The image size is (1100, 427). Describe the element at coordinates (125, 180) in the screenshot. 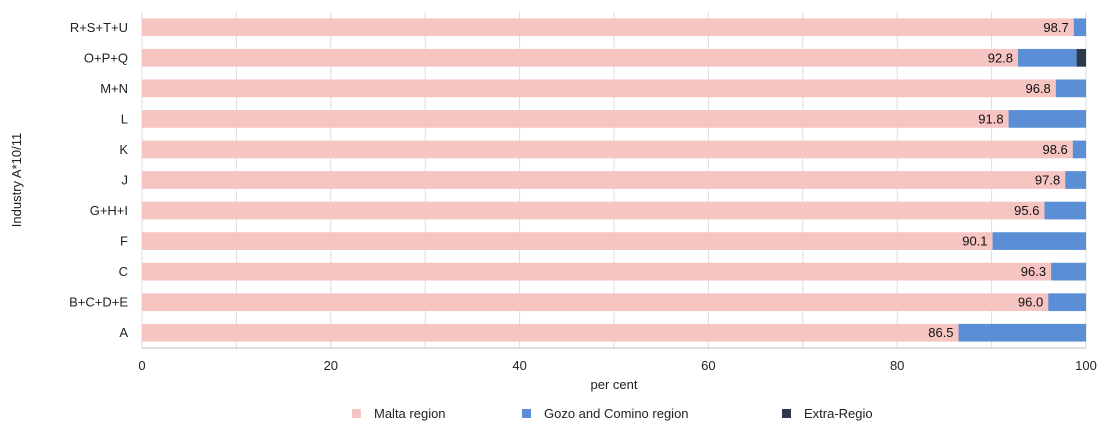

I see `y-tick-label: J` at that location.